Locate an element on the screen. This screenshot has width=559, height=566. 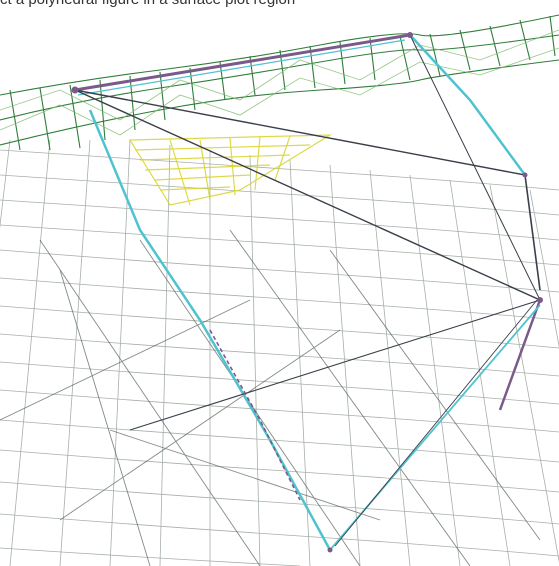
edge-top-cyan is located at coordinates (241, 67).